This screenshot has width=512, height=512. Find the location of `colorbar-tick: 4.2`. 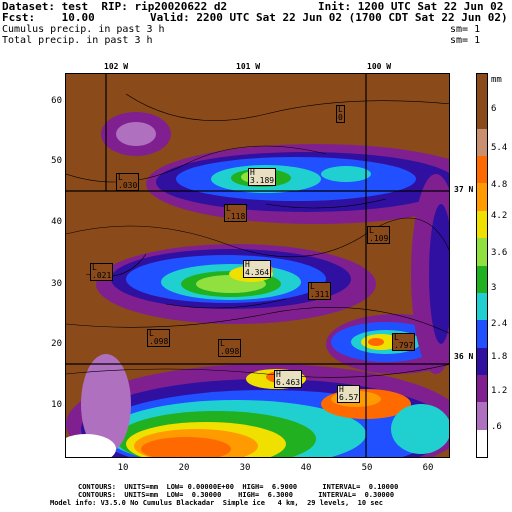

colorbar-tick: 4.2 is located at coordinates (499, 216).